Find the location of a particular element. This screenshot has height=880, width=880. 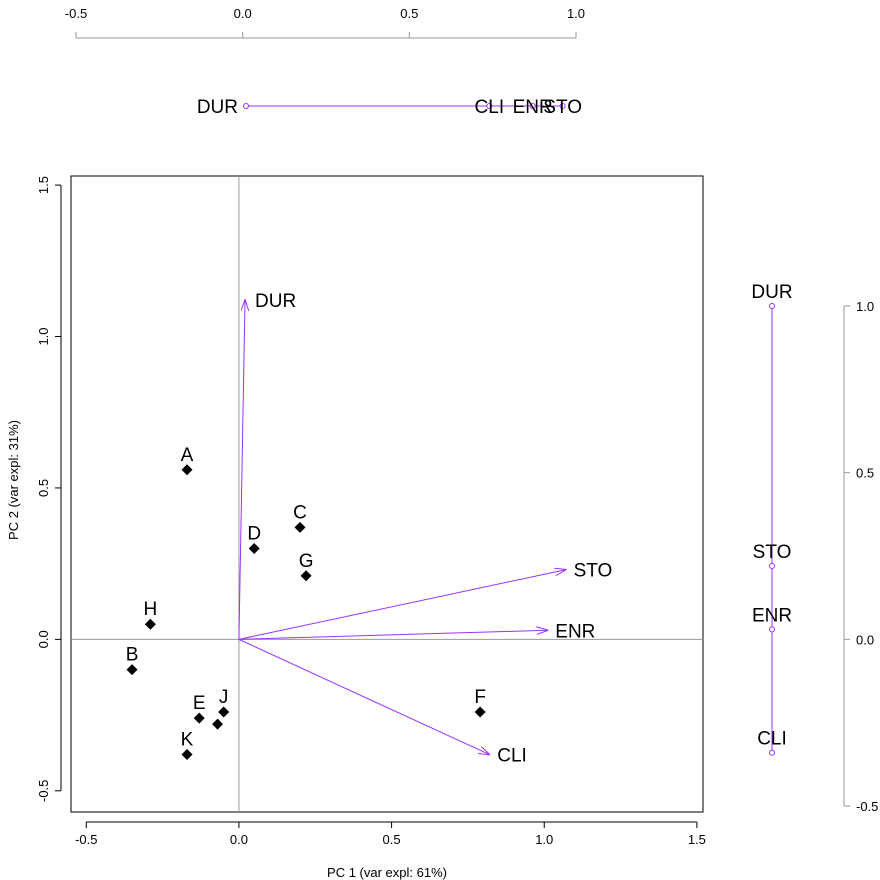

loading-arrow-enr is located at coordinates (392, 635).